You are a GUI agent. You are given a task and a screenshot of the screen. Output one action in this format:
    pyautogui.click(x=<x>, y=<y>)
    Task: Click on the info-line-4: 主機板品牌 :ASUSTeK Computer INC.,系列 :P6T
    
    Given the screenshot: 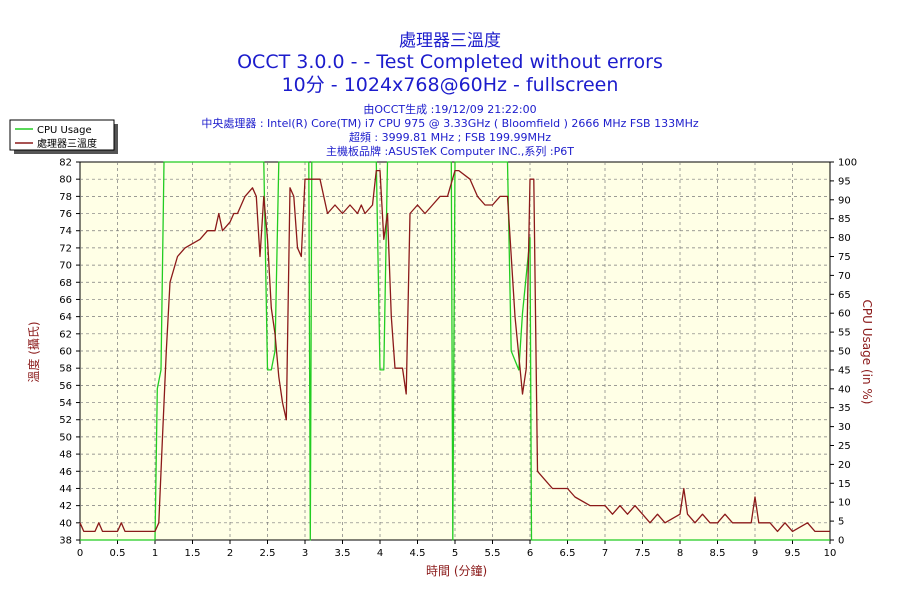 What is the action you would take?
    pyautogui.click(x=450, y=151)
    